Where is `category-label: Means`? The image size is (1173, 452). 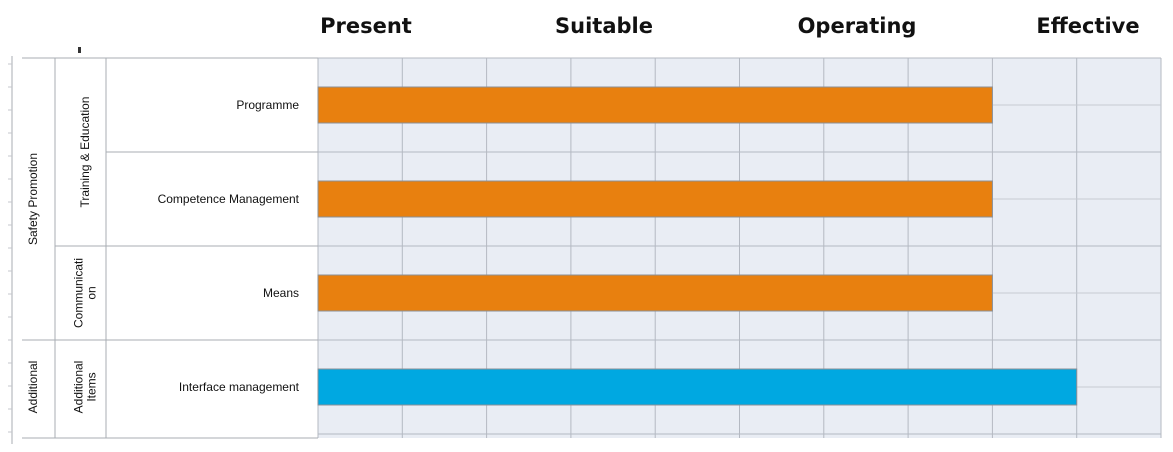 category-label: Means is located at coordinates (281, 293).